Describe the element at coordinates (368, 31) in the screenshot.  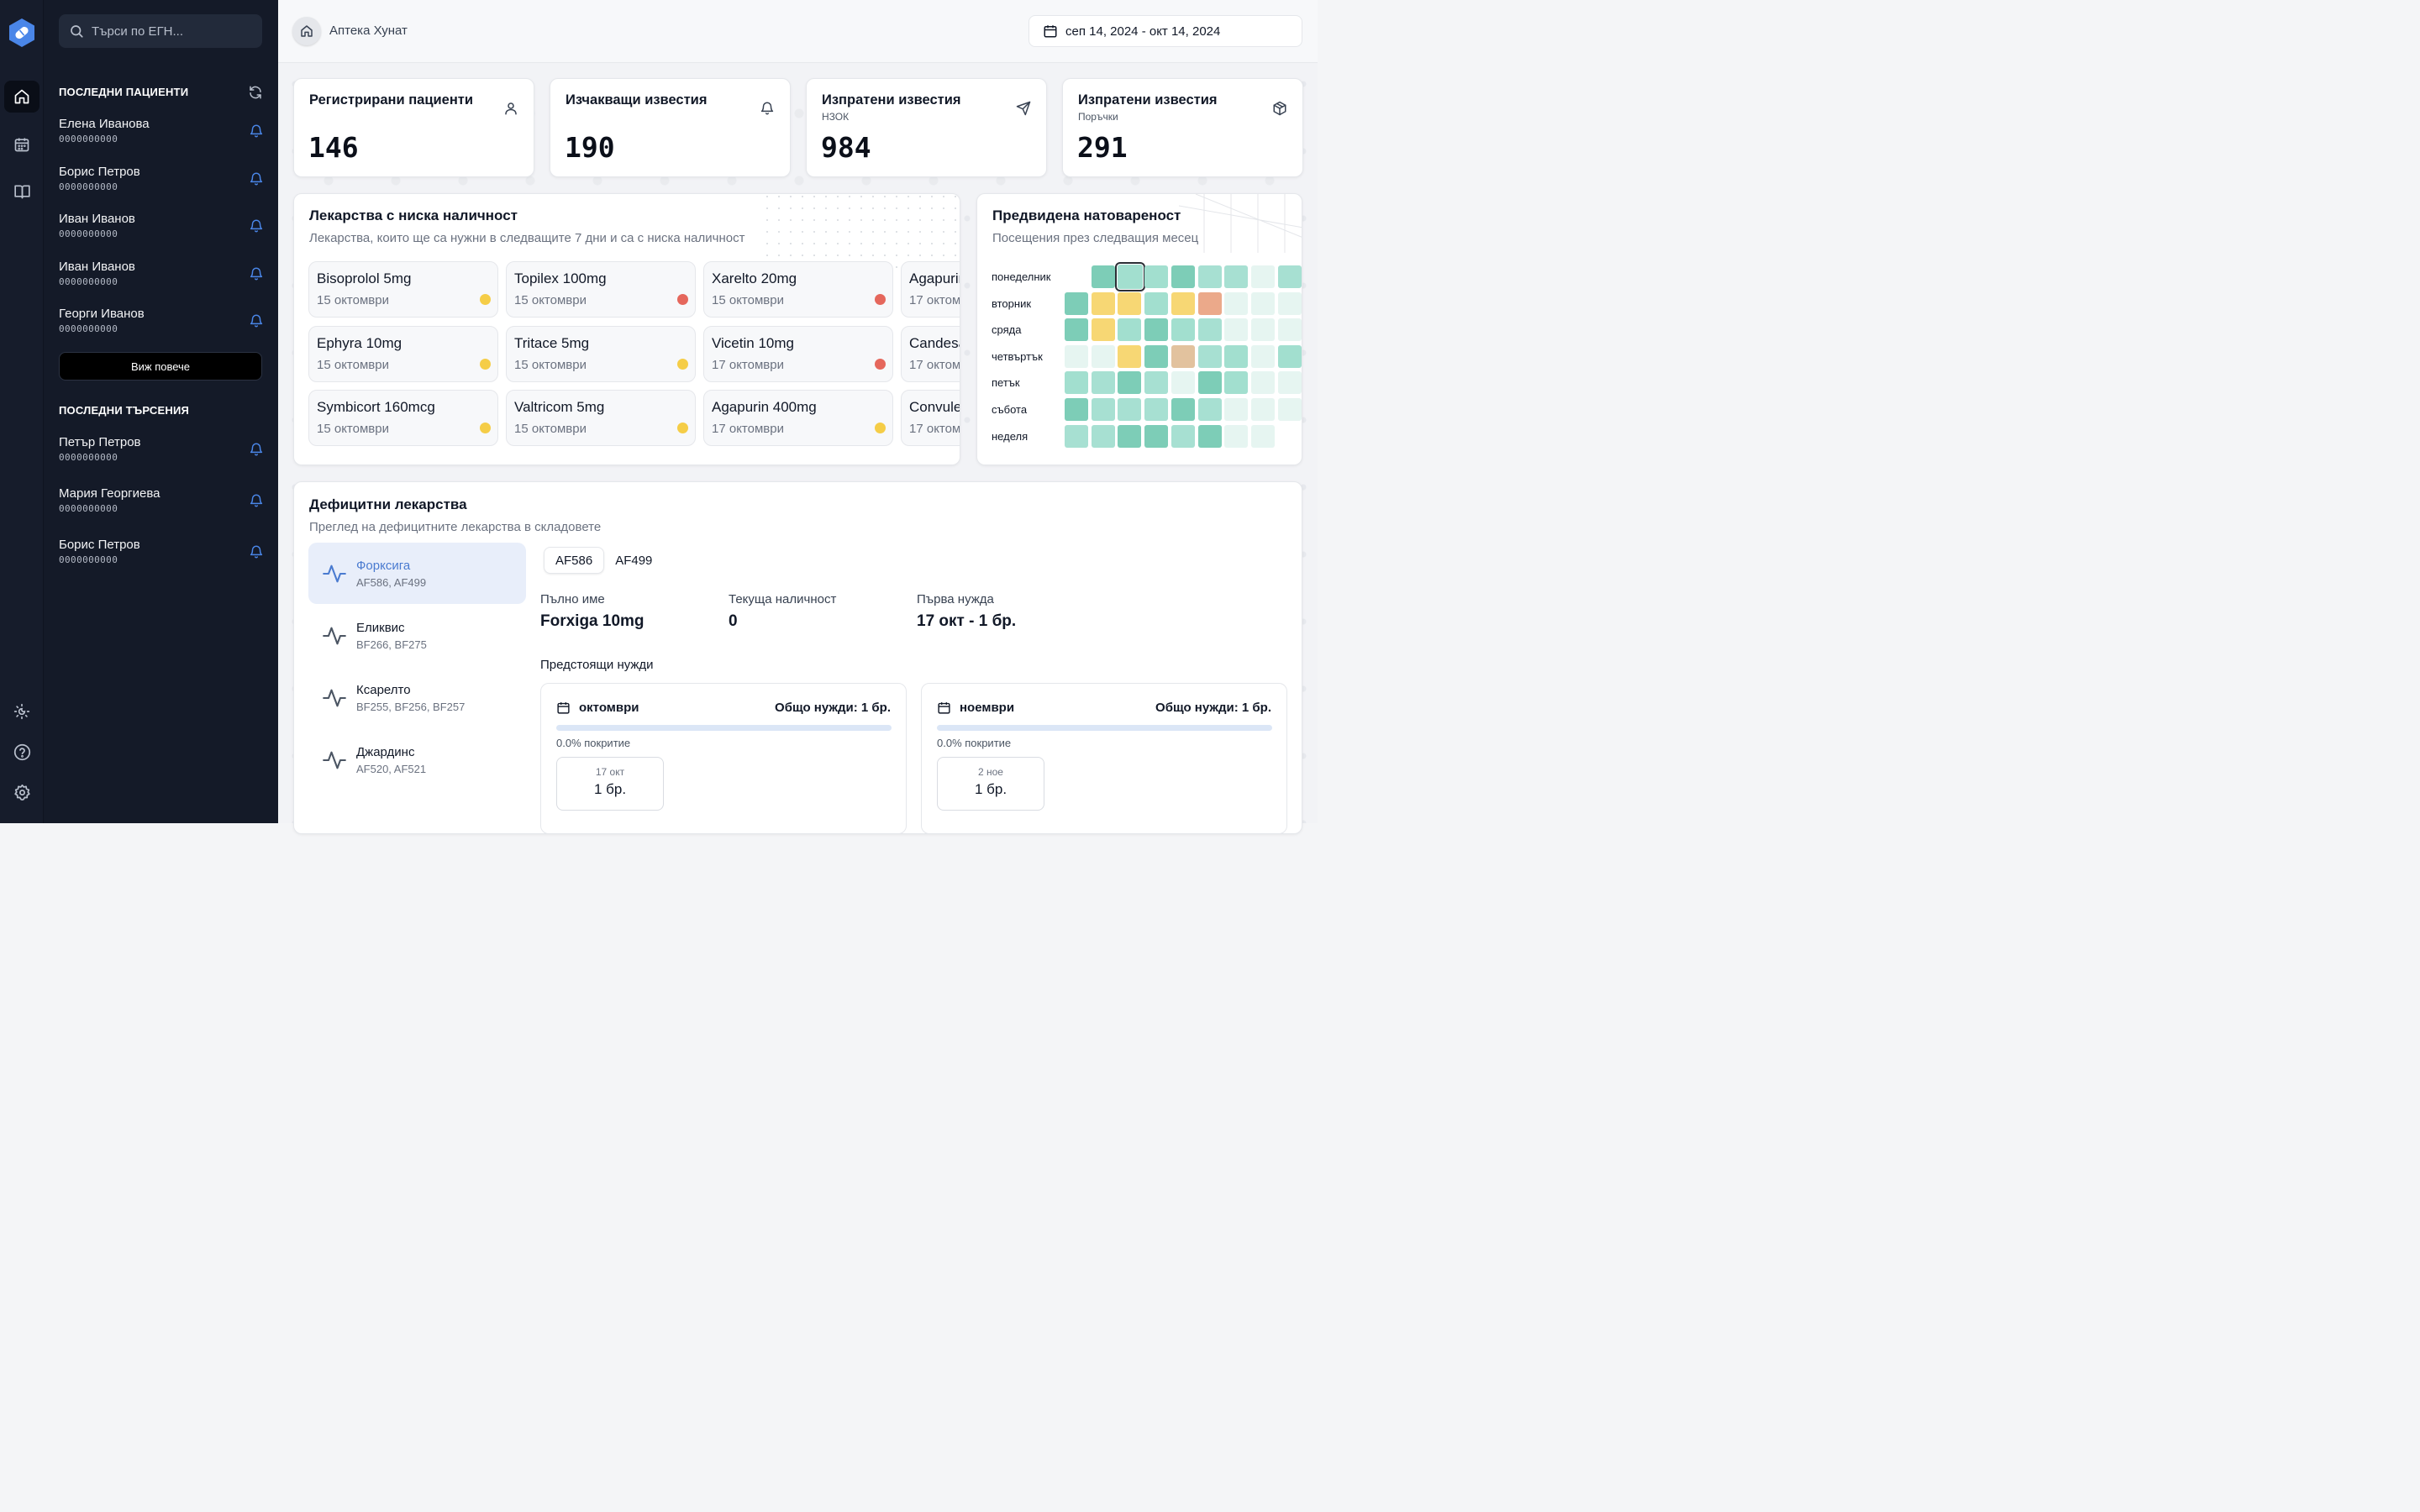
I see `breadcrumb-store: Аптека Хунат` at that location.